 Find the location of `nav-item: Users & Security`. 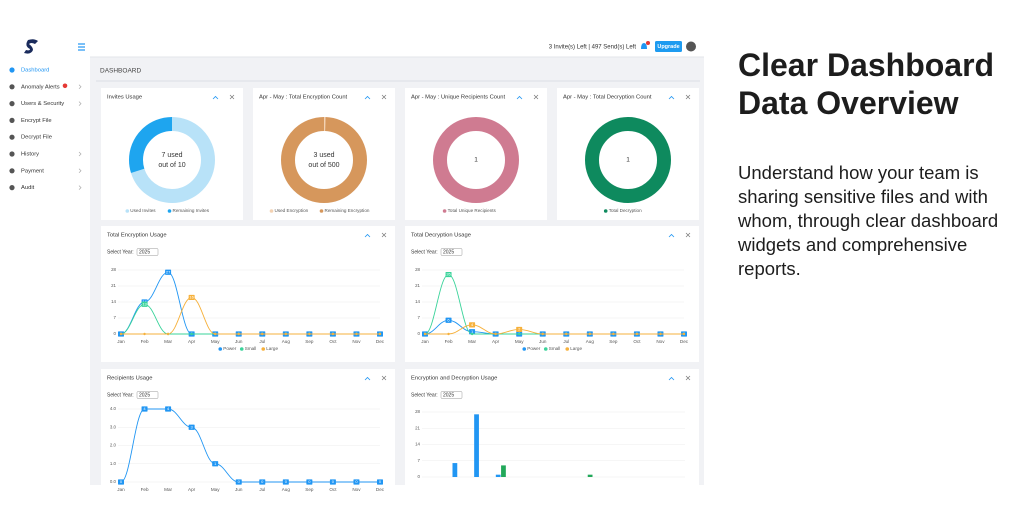

nav-item: Users & Security is located at coordinates (42, 104).